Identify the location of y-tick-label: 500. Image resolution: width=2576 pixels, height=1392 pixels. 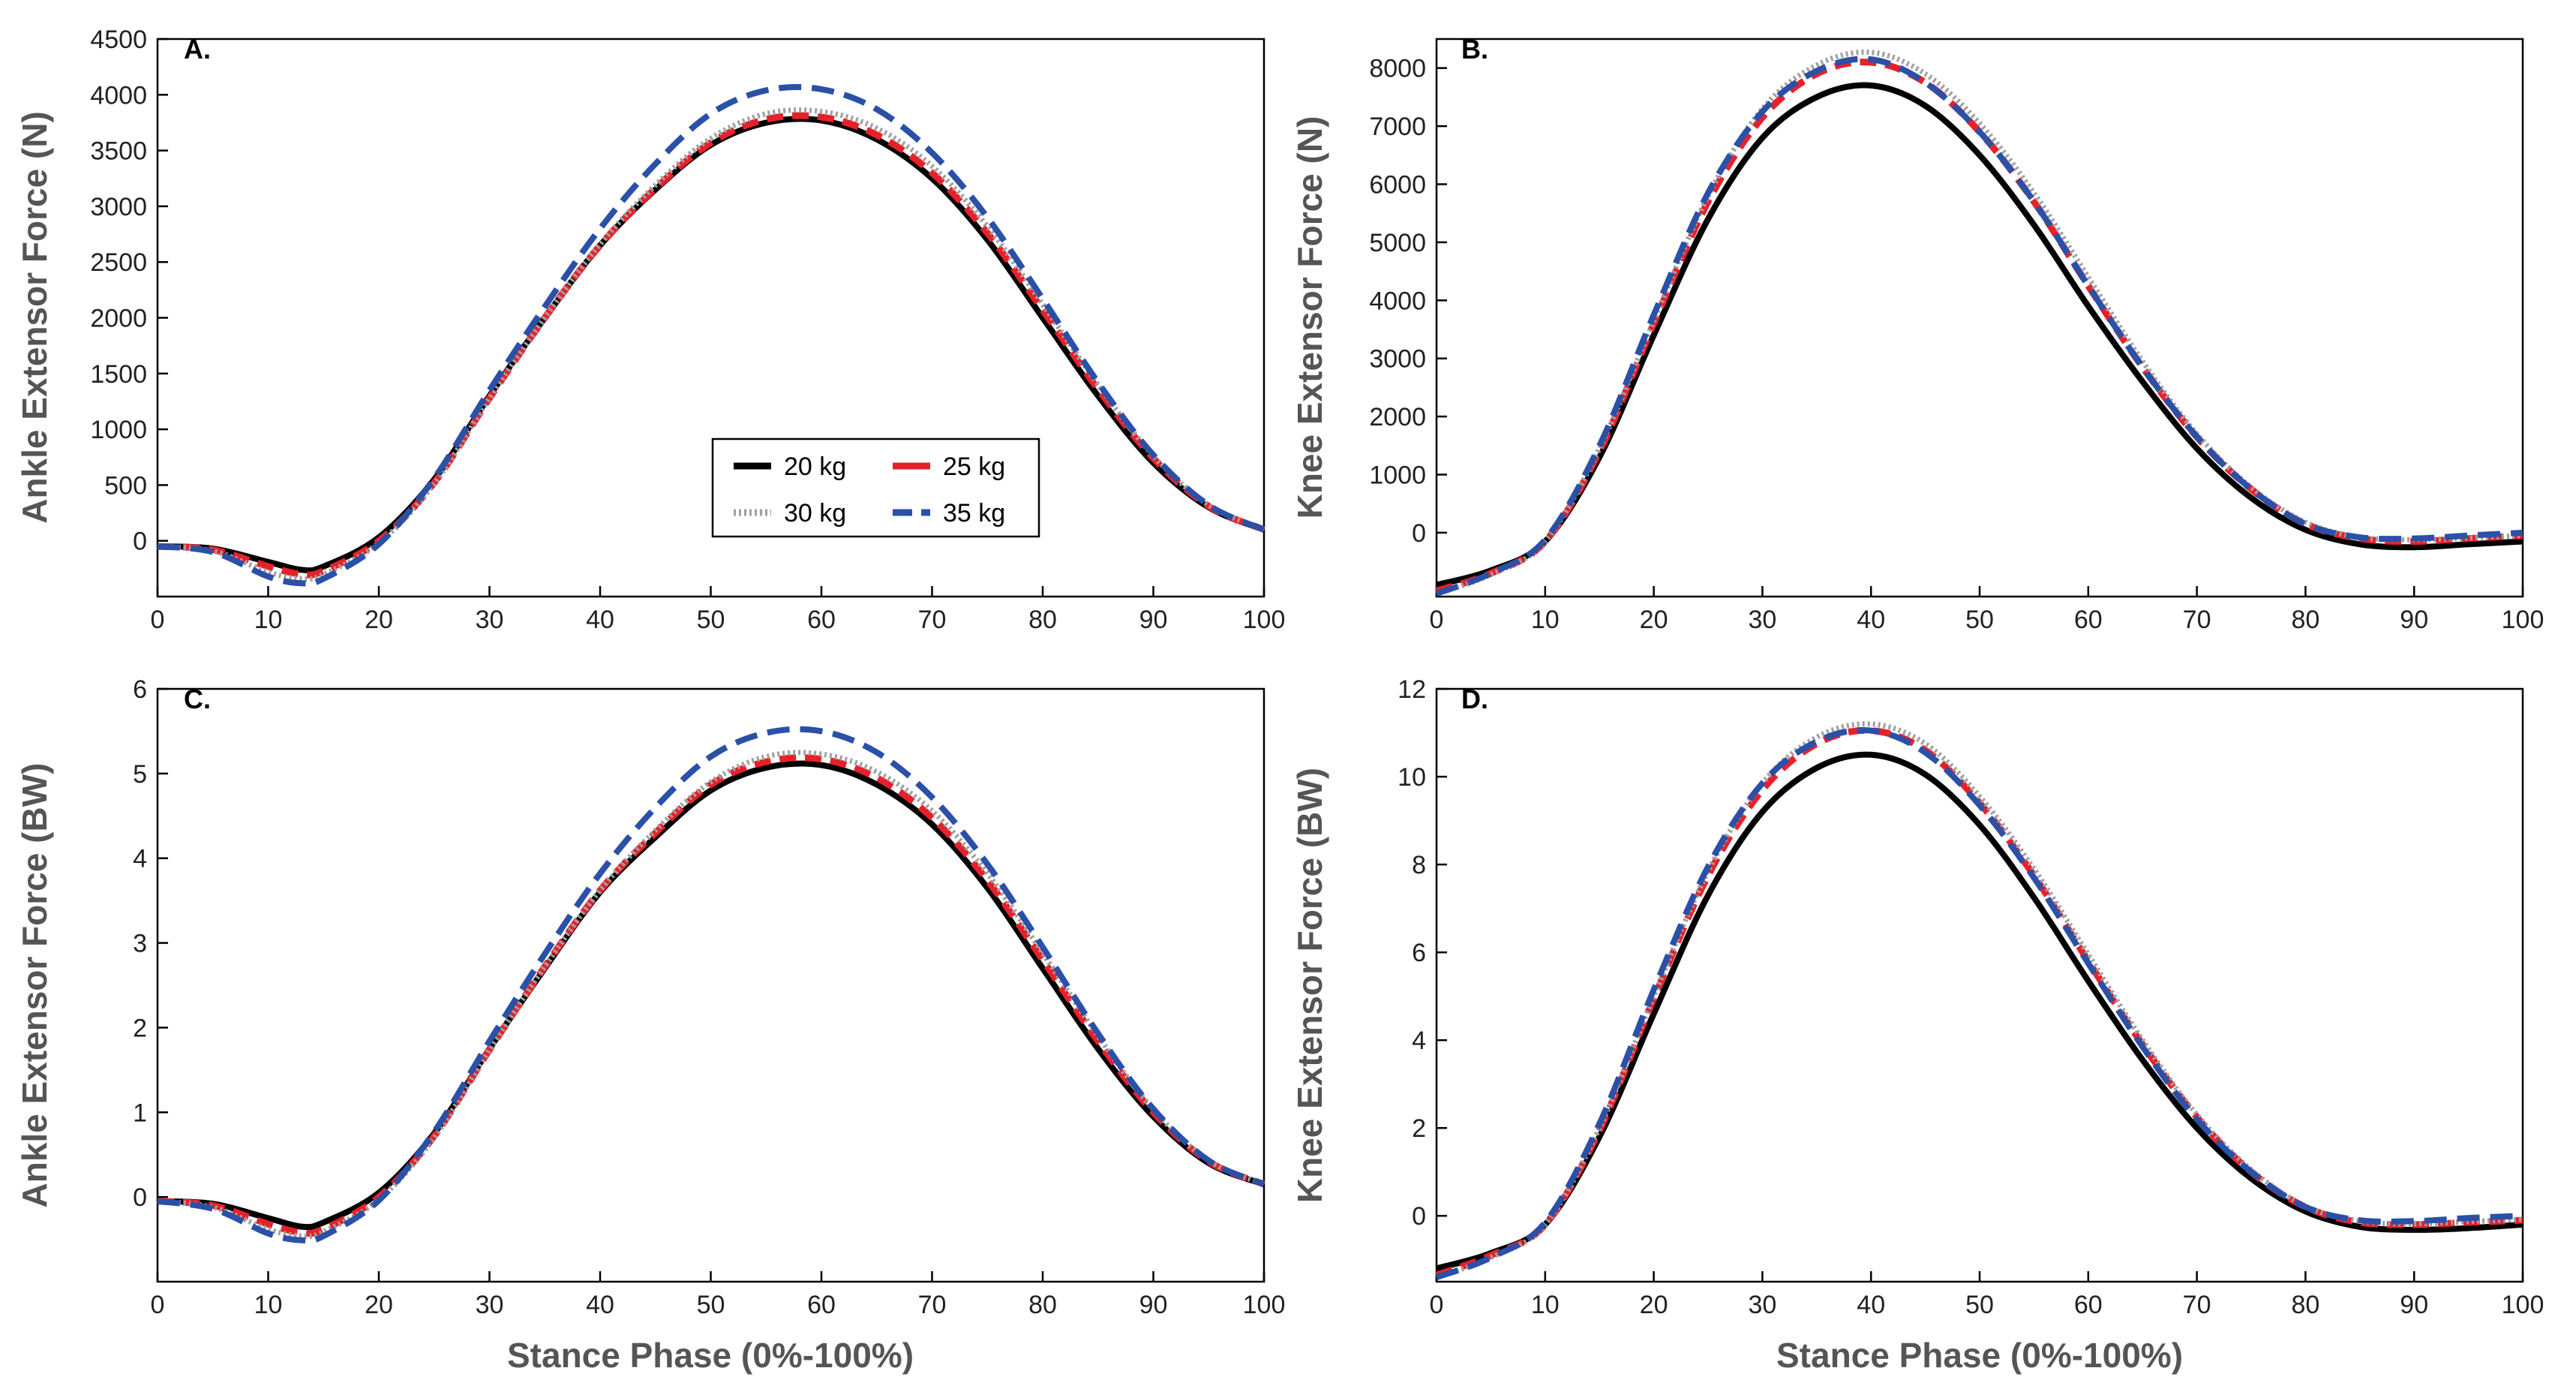
(125, 485).